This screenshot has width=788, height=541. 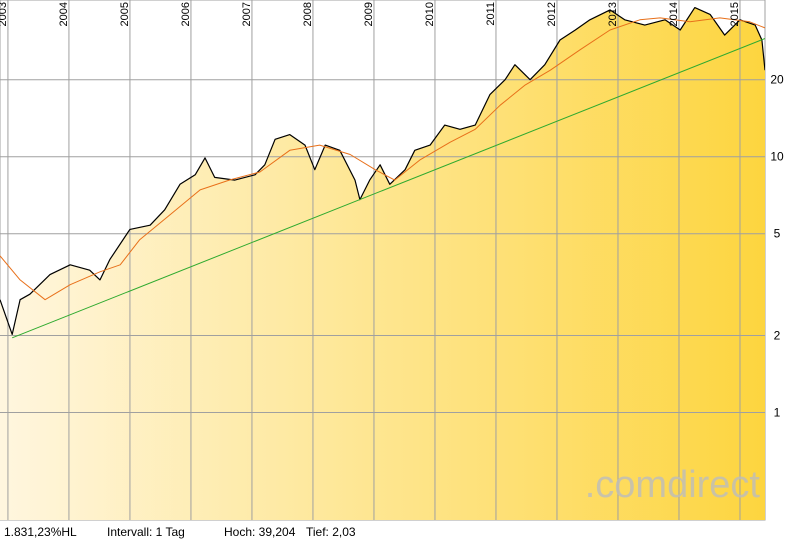 What do you see at coordinates (125, 14) in the screenshot?
I see `x-tick-label: 2005` at bounding box center [125, 14].